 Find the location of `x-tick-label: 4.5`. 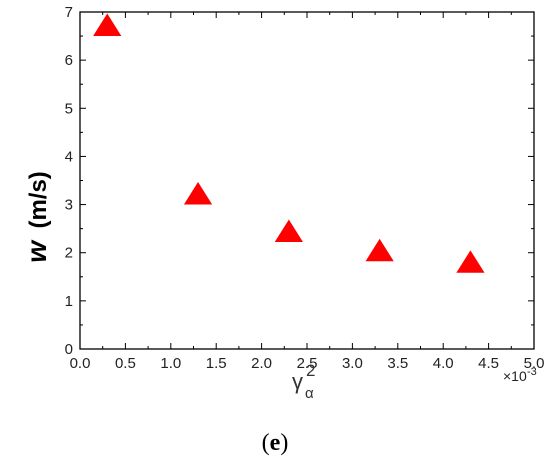

x-tick-label: 4.5 is located at coordinates (488, 363).